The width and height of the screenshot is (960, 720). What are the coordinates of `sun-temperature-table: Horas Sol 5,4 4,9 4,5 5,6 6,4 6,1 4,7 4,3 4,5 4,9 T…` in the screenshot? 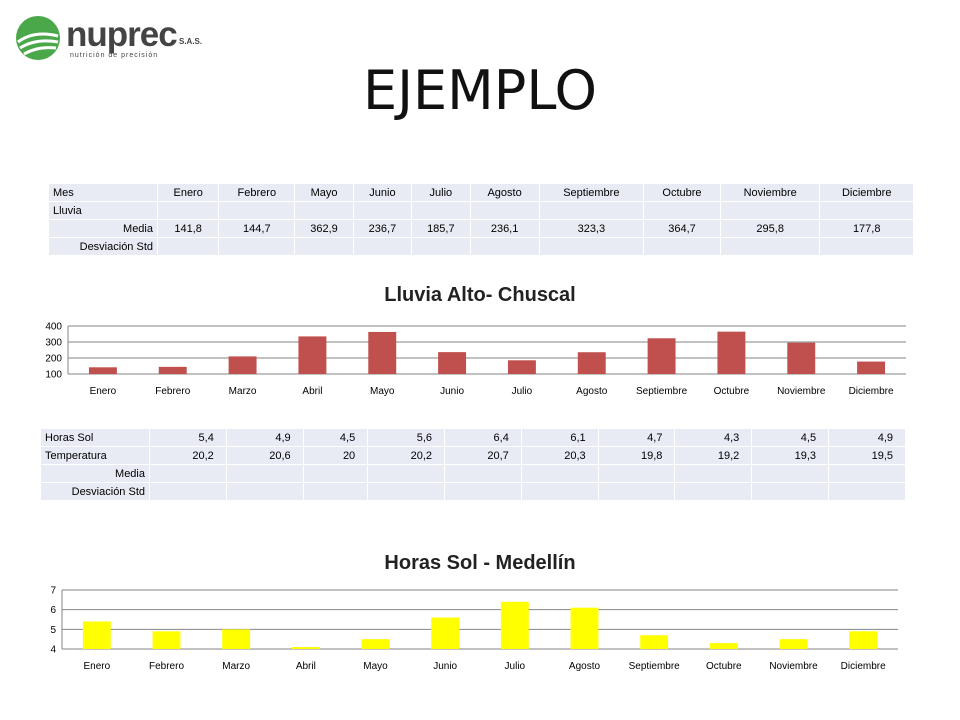 It's located at (473, 464).